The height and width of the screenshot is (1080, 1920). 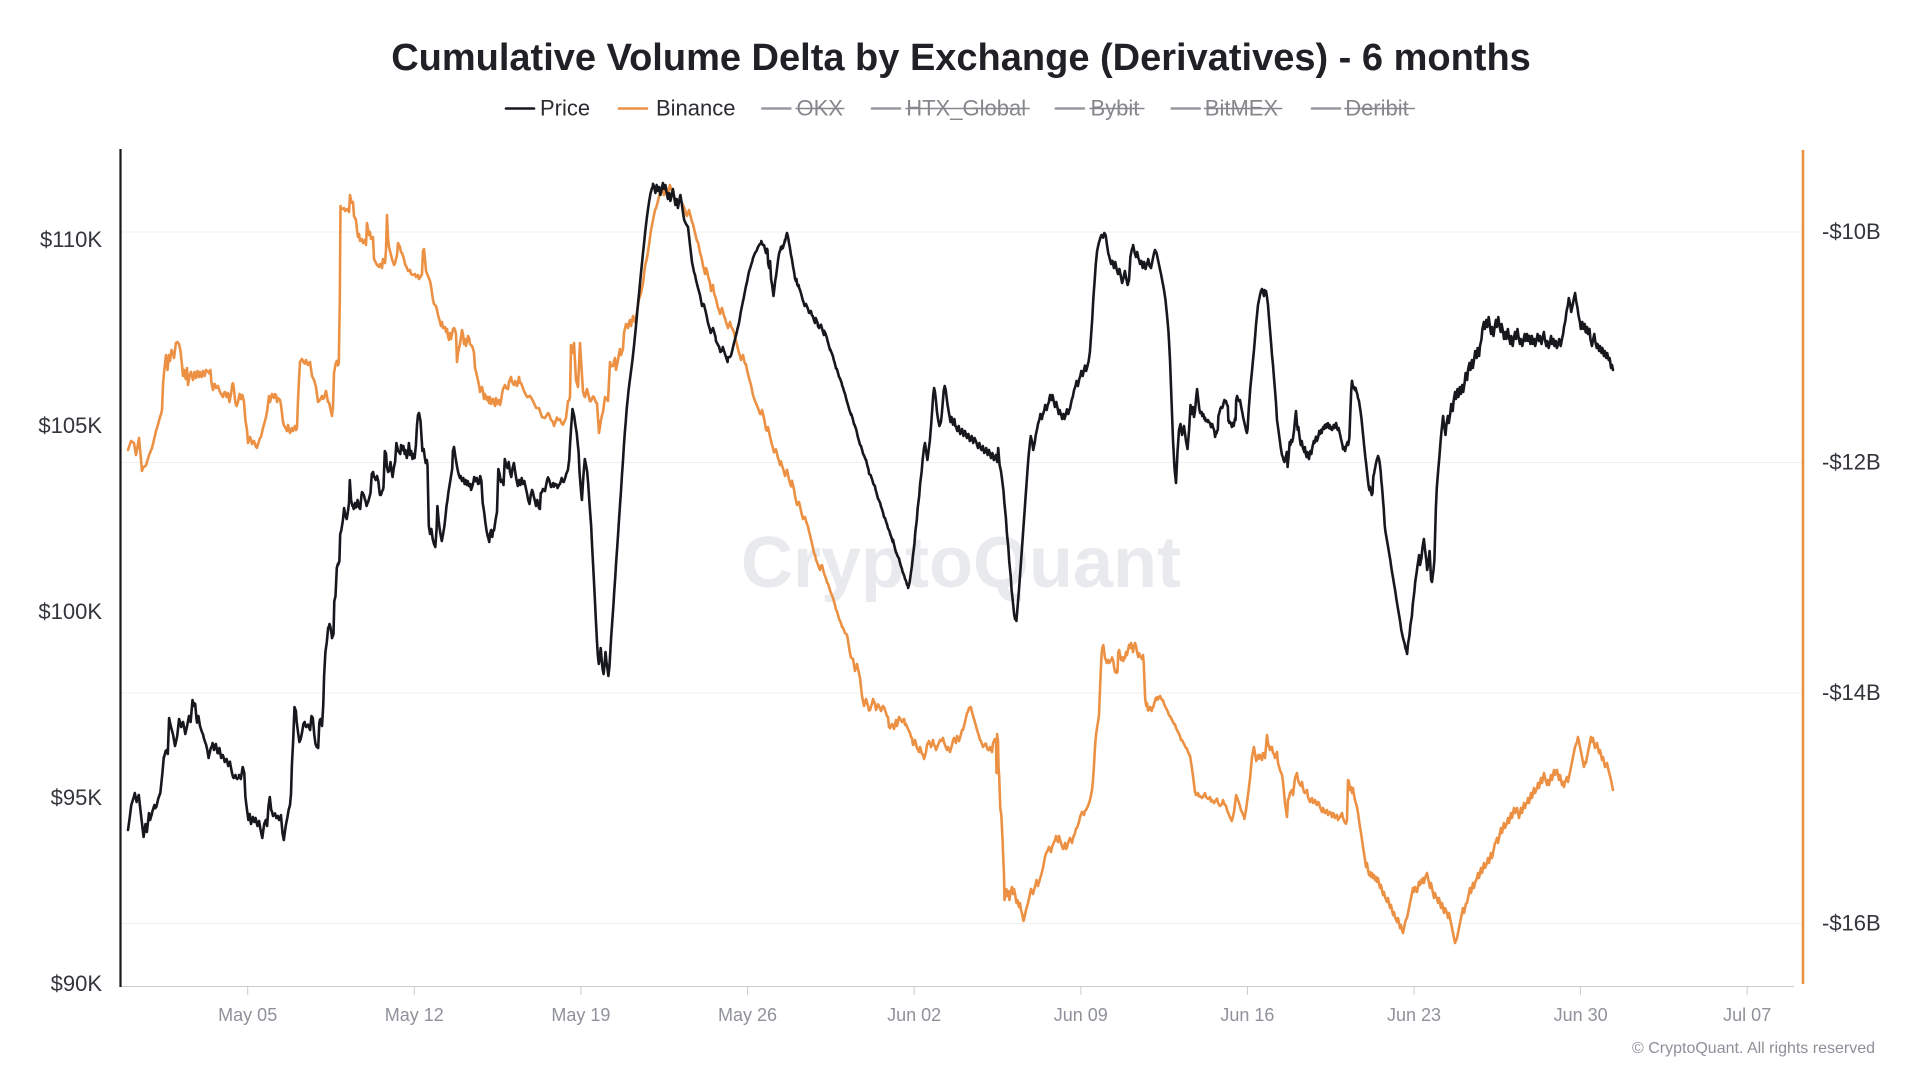 I want to click on svg-text: -$16B, so click(x=1851, y=923).